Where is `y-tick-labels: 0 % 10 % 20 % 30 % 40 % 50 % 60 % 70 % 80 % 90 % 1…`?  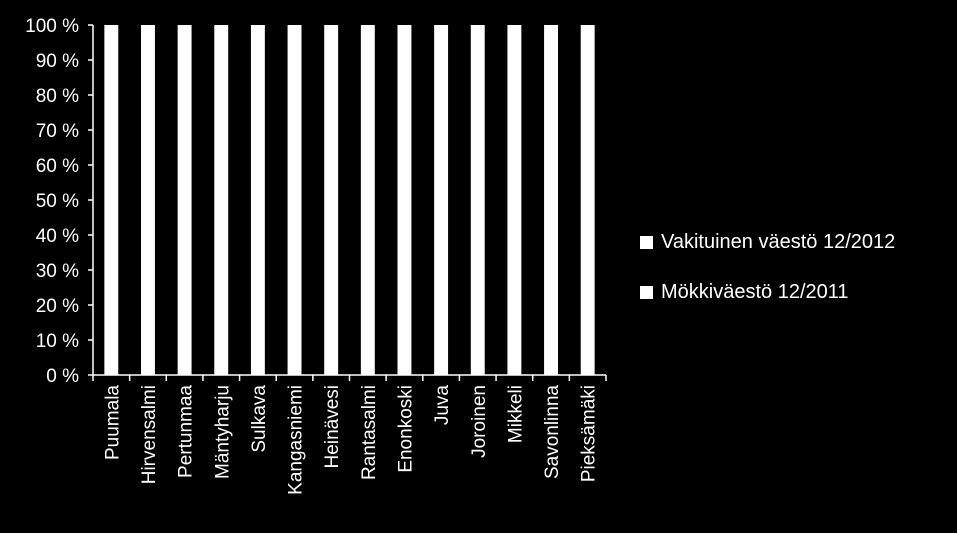
y-tick-labels: 0 % 10 % 20 % 30 % 40 % 50 % 60 % 70 % 80 % 90 % 1… is located at coordinates (52, 201).